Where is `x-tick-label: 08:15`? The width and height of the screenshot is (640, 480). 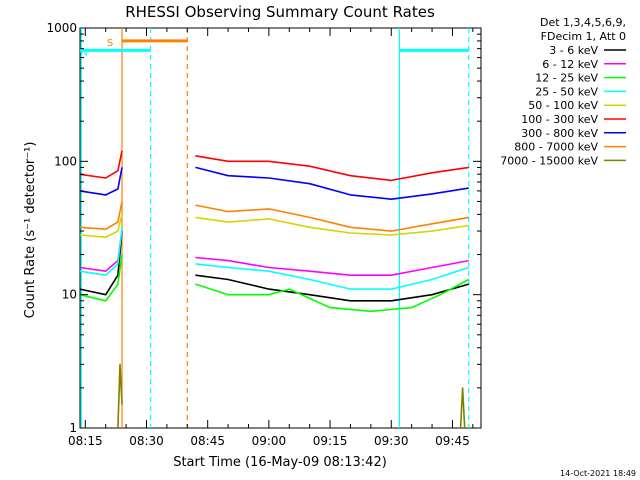 x-tick-label: 08:15 is located at coordinates (85, 441).